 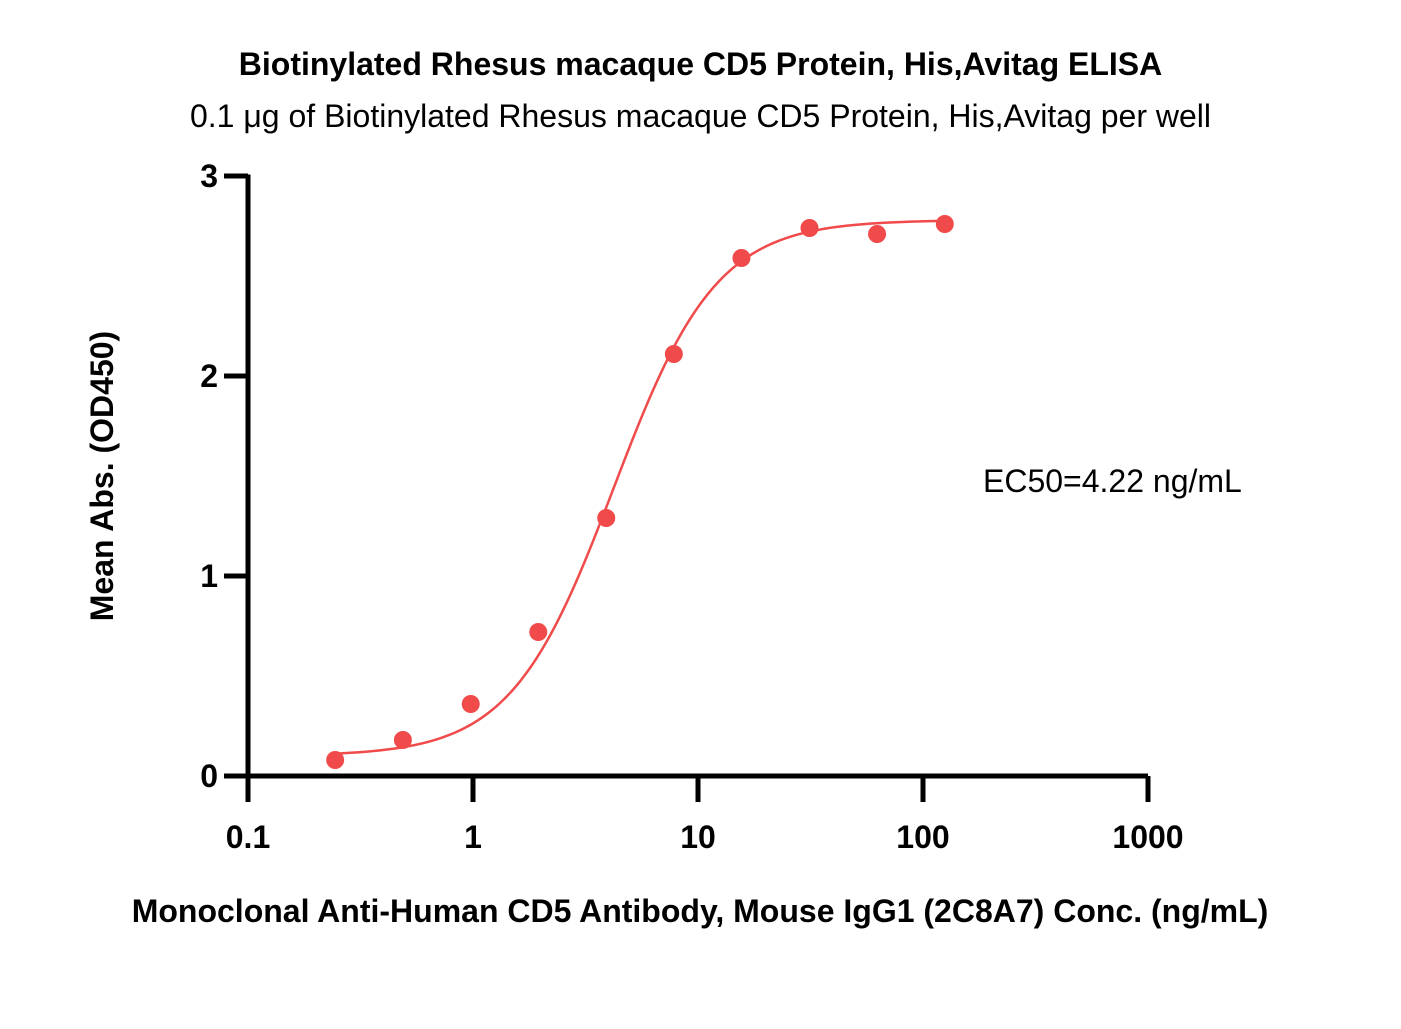 What do you see at coordinates (1112, 481) in the screenshot?
I see `ec50-annotation: EC50=4.22 ng/mL` at bounding box center [1112, 481].